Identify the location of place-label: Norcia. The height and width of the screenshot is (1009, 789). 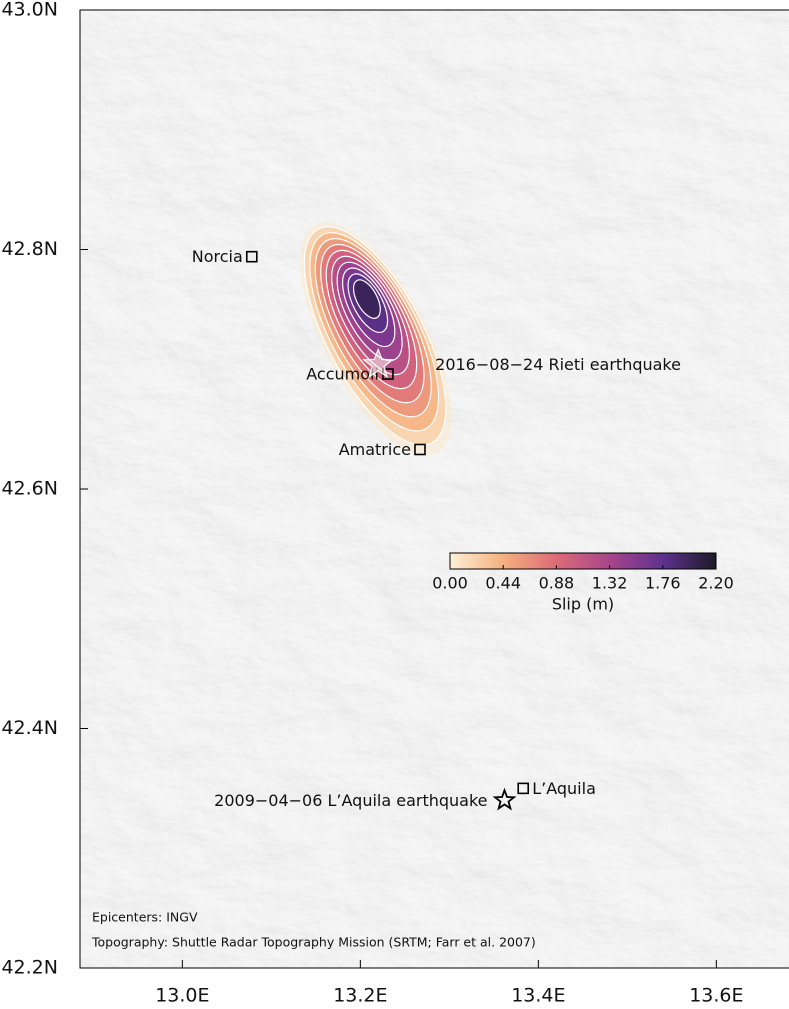
(217, 256).